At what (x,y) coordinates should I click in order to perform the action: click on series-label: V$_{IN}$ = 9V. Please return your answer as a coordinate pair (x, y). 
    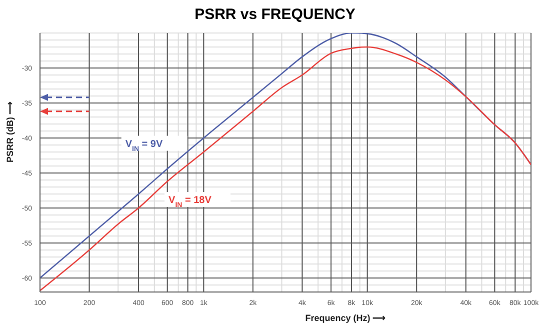
    Looking at the image, I should click on (144, 145).